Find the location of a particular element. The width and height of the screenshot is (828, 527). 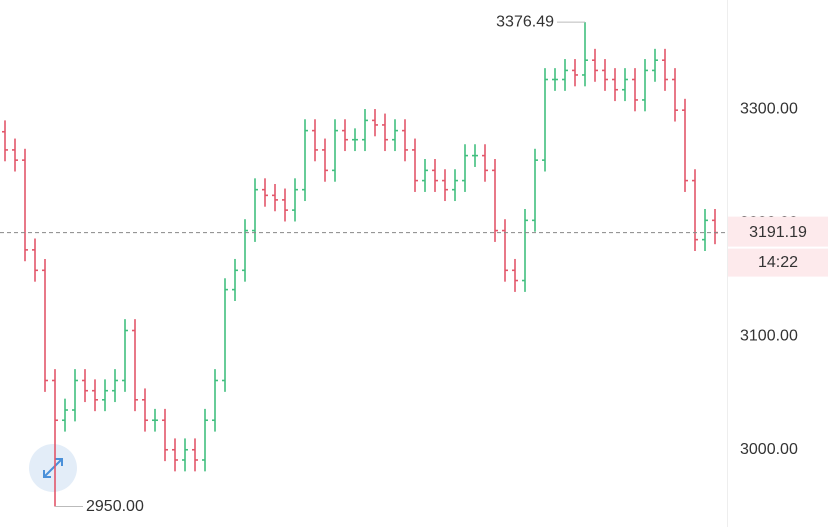

y-tick-label: 3300.00 is located at coordinates (769, 108).